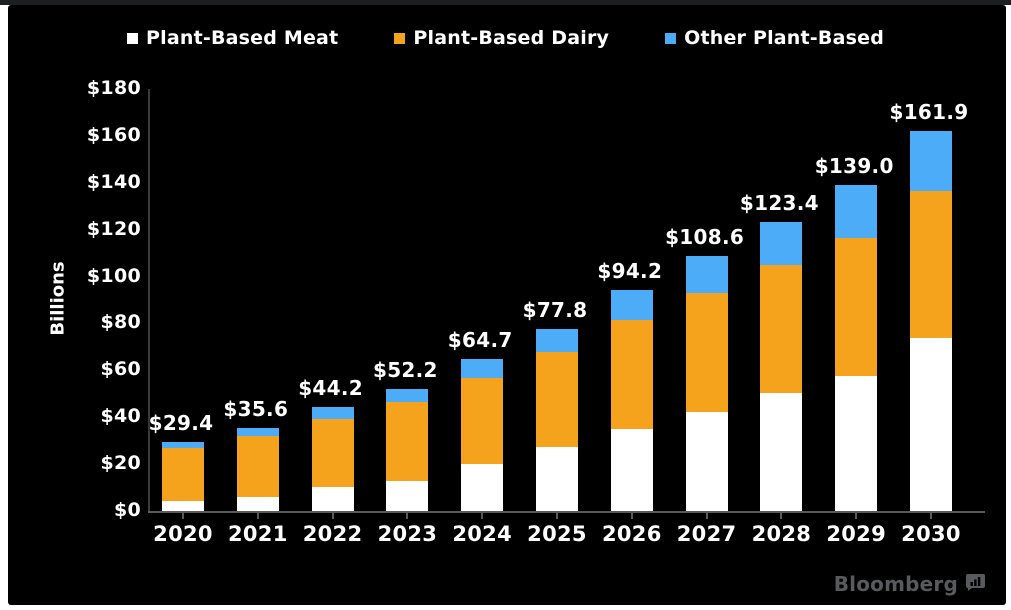  What do you see at coordinates (975, 584) in the screenshot?
I see `bar-chart-icon` at bounding box center [975, 584].